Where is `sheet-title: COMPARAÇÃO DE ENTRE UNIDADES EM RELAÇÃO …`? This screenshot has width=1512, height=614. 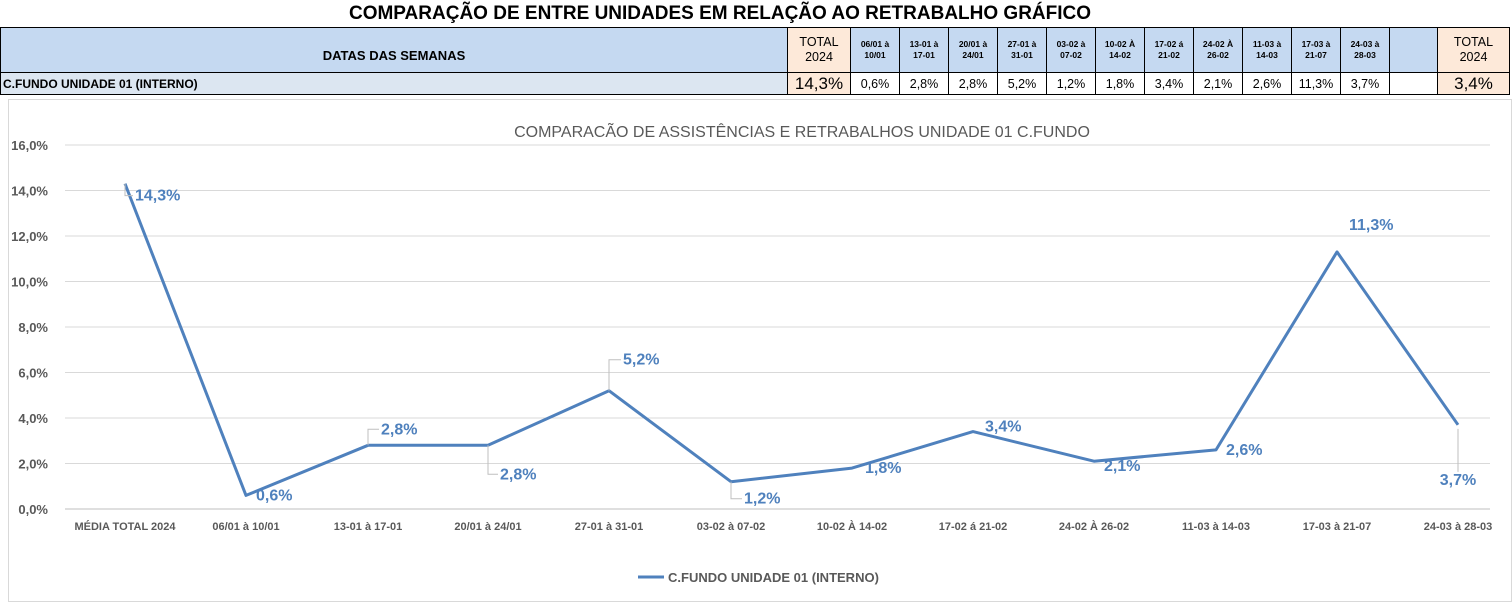 sheet-title: COMPARAÇÃO DE ENTRE UNIDADES EM RELAÇÃO … is located at coordinates (720, 13).